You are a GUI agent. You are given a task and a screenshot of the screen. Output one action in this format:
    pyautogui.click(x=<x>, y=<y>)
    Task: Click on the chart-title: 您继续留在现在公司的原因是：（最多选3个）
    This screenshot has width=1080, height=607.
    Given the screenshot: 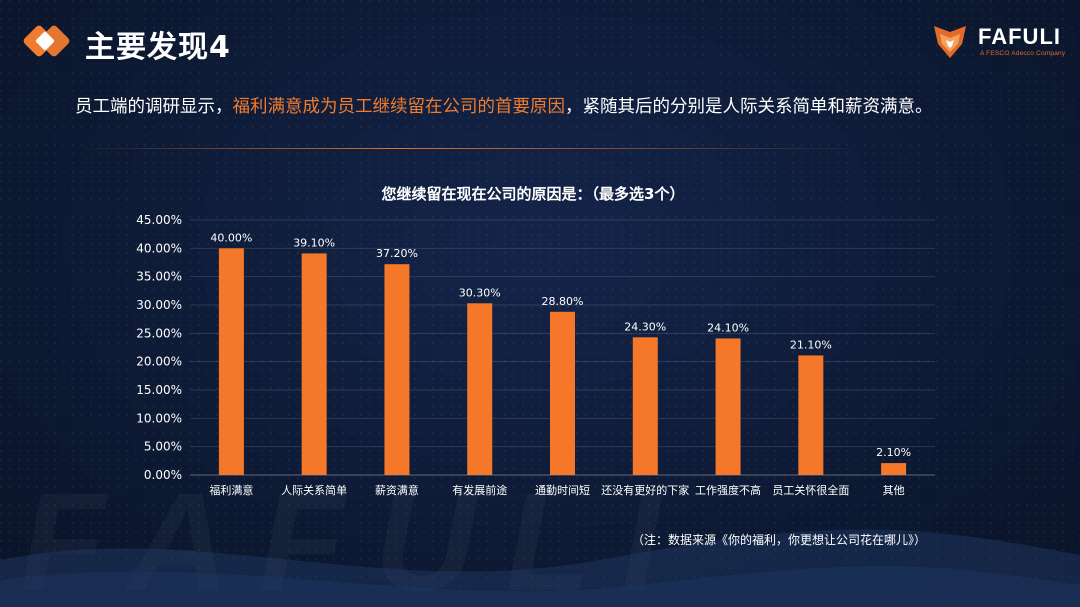 What is the action you would take?
    pyautogui.click(x=533, y=194)
    